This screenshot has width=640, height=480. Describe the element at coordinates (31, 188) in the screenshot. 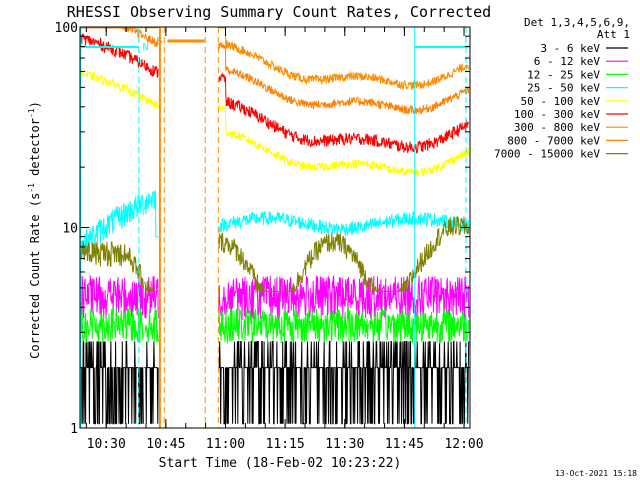

I see `y-axis-label-sup1: -1` at that location.